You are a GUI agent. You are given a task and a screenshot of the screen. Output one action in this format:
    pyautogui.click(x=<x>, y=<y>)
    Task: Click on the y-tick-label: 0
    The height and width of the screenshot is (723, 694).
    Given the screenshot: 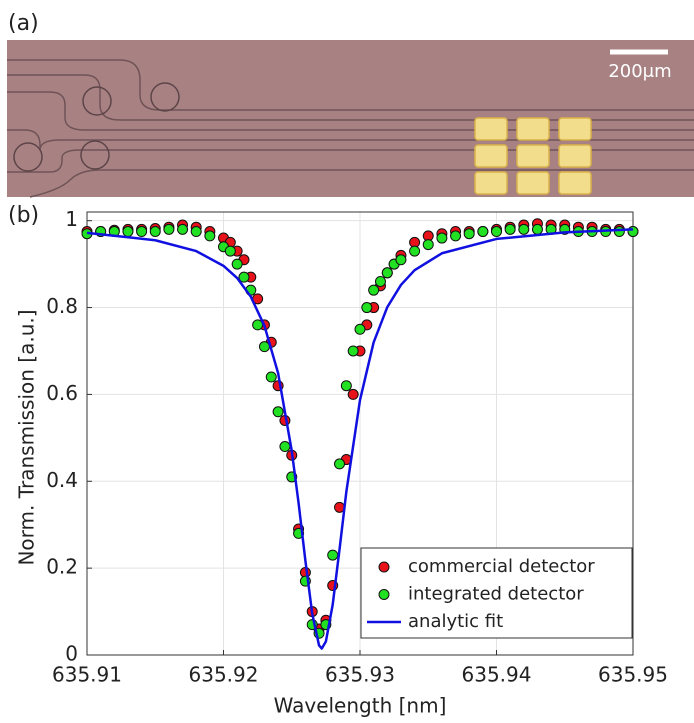 What is the action you would take?
    pyautogui.click(x=71, y=654)
    